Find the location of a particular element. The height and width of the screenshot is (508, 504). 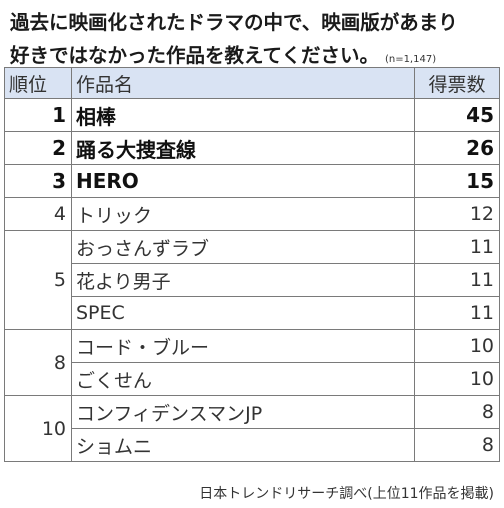

header-row: 順位 作品名 得票数 is located at coordinates (252, 83).